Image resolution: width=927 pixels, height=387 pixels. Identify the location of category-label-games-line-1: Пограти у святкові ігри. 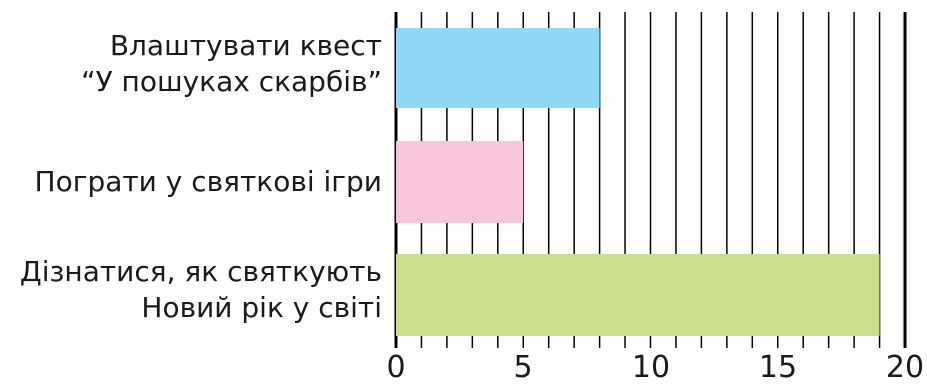
(208, 181).